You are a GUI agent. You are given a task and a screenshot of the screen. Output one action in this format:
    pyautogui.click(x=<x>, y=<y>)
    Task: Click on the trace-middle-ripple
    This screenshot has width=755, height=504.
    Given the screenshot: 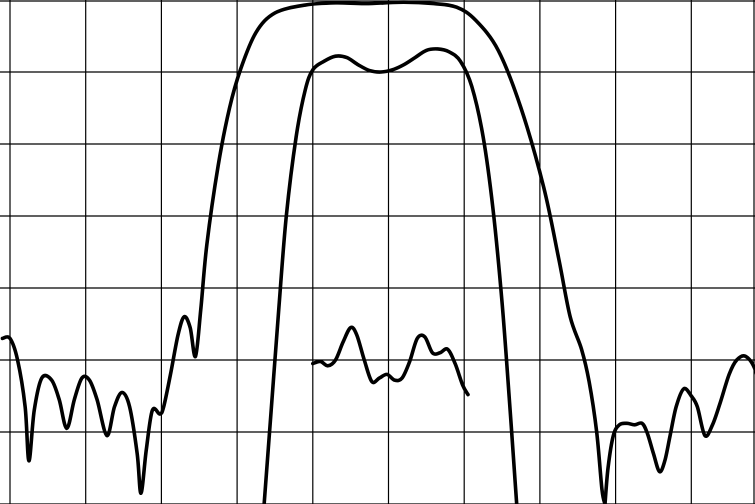 What is the action you would take?
    pyautogui.click(x=390, y=361)
    